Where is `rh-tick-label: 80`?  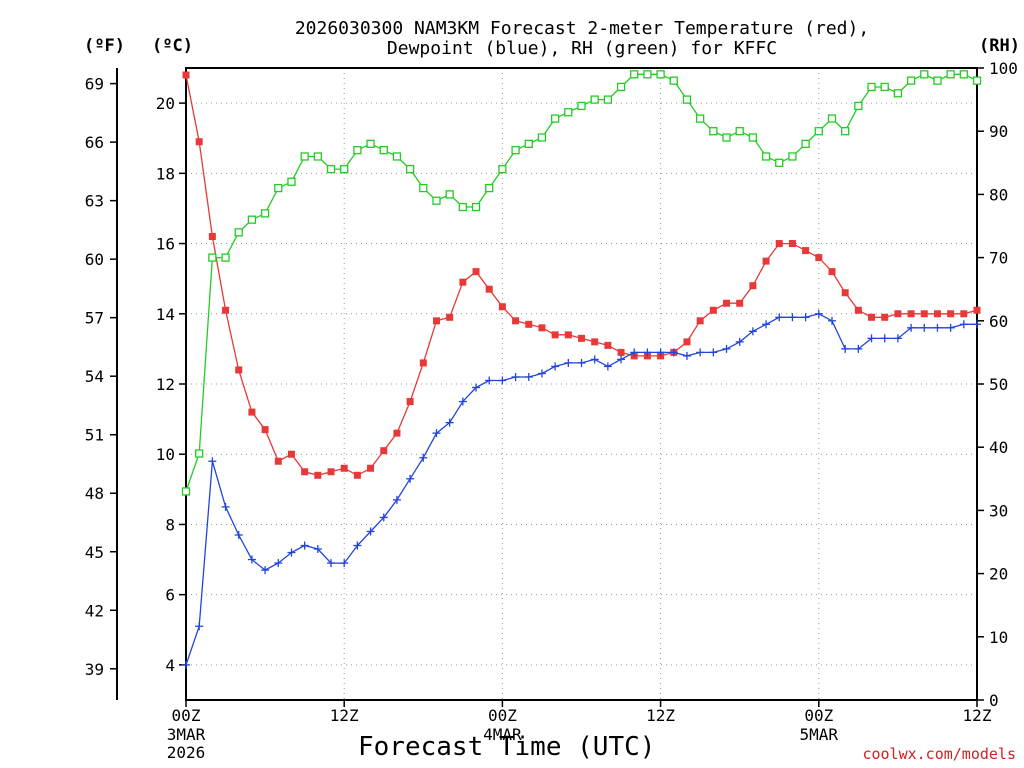
rh-tick-label: 80 is located at coordinates (998, 194).